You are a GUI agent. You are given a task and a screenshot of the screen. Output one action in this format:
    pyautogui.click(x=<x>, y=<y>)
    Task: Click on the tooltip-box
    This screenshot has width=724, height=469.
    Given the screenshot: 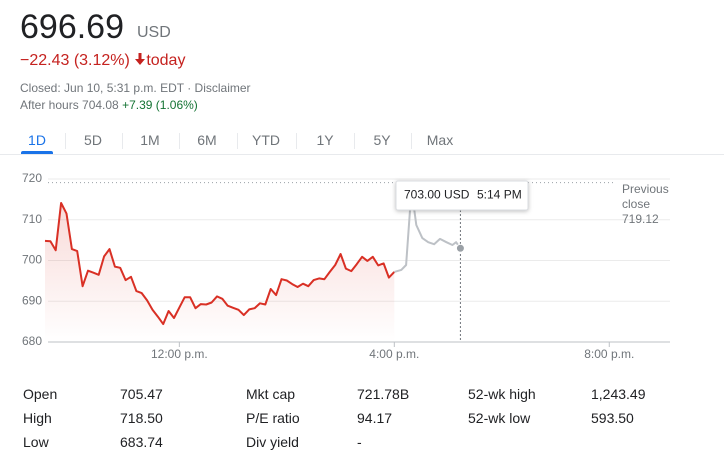 What is the action you would take?
    pyautogui.click(x=462, y=195)
    